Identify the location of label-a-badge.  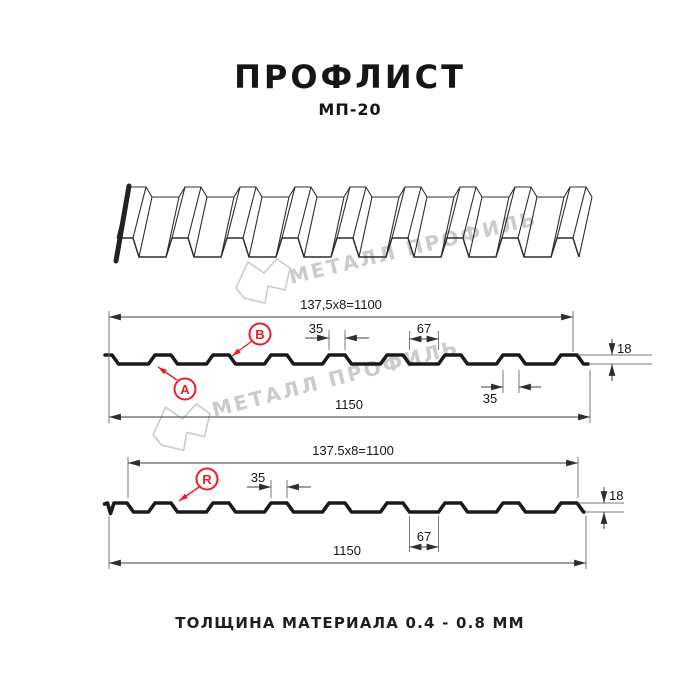
(185, 389).